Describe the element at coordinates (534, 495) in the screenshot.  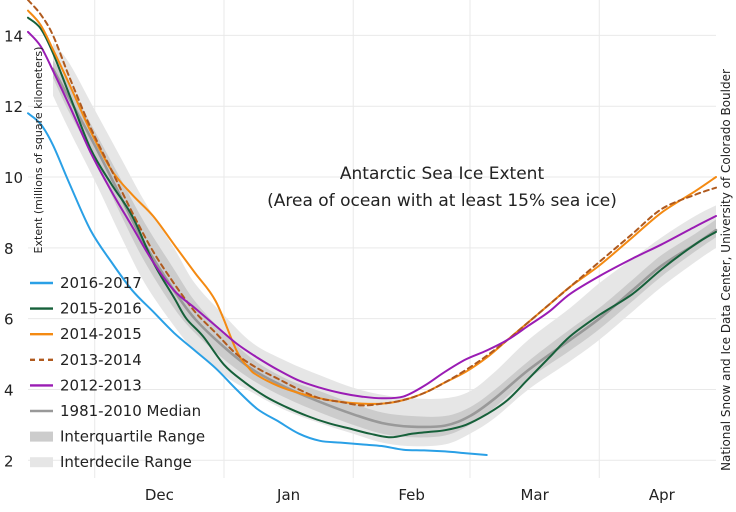
I see `x-tick-mar: Mar` at that location.